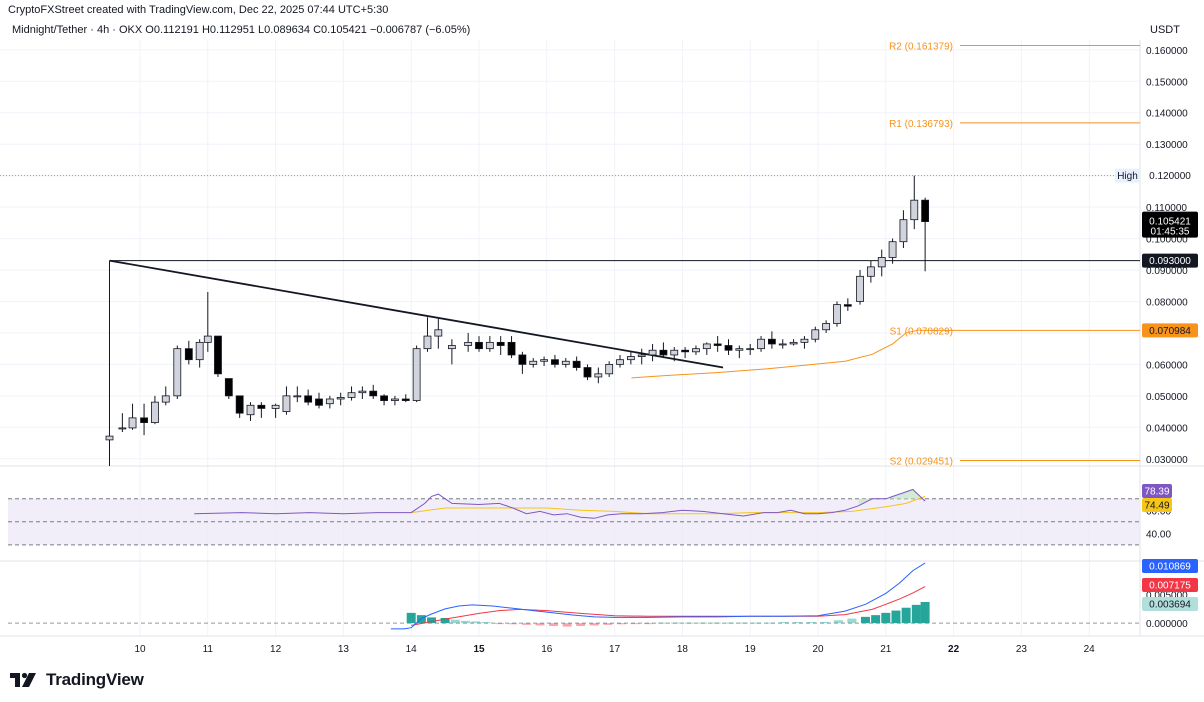 The height and width of the screenshot is (702, 1204). Describe the element at coordinates (1167, 397) in the screenshot. I see `price-tick-label: 0.050000` at that location.